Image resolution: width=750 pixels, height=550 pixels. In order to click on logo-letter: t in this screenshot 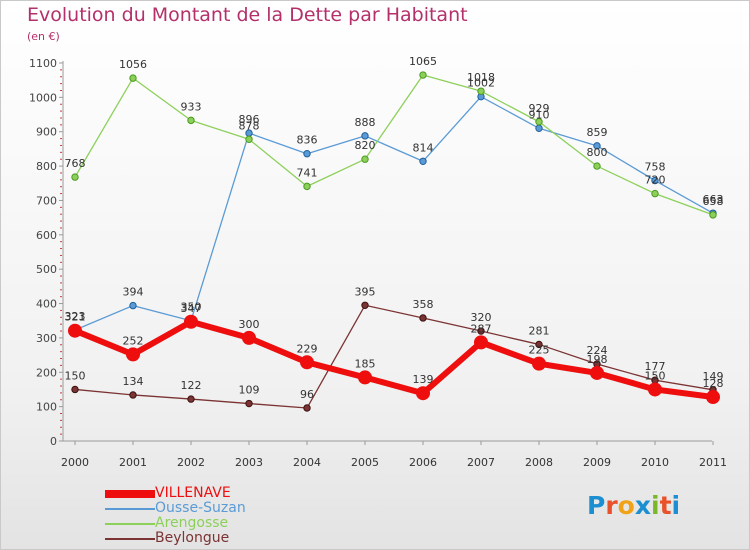, I will do `click(665, 505)`.